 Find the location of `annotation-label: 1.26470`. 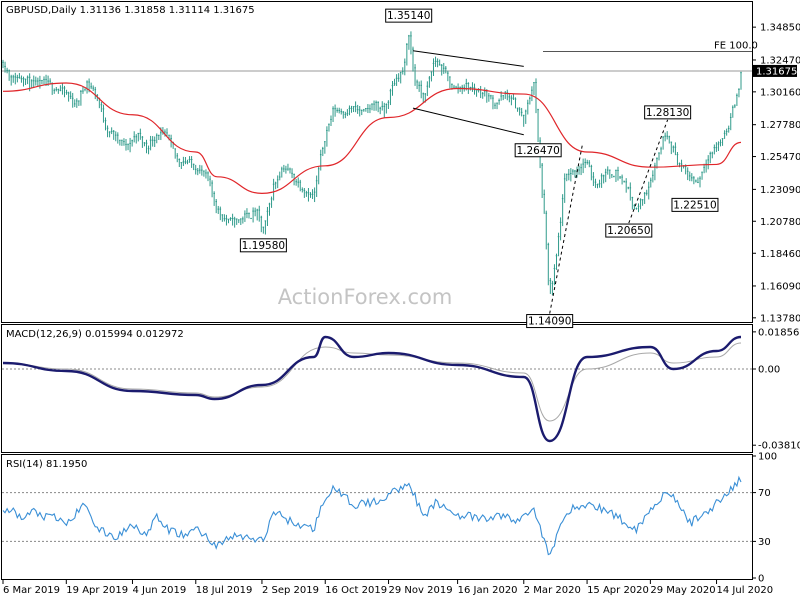

annotation-label: 1.26470 is located at coordinates (538, 150).